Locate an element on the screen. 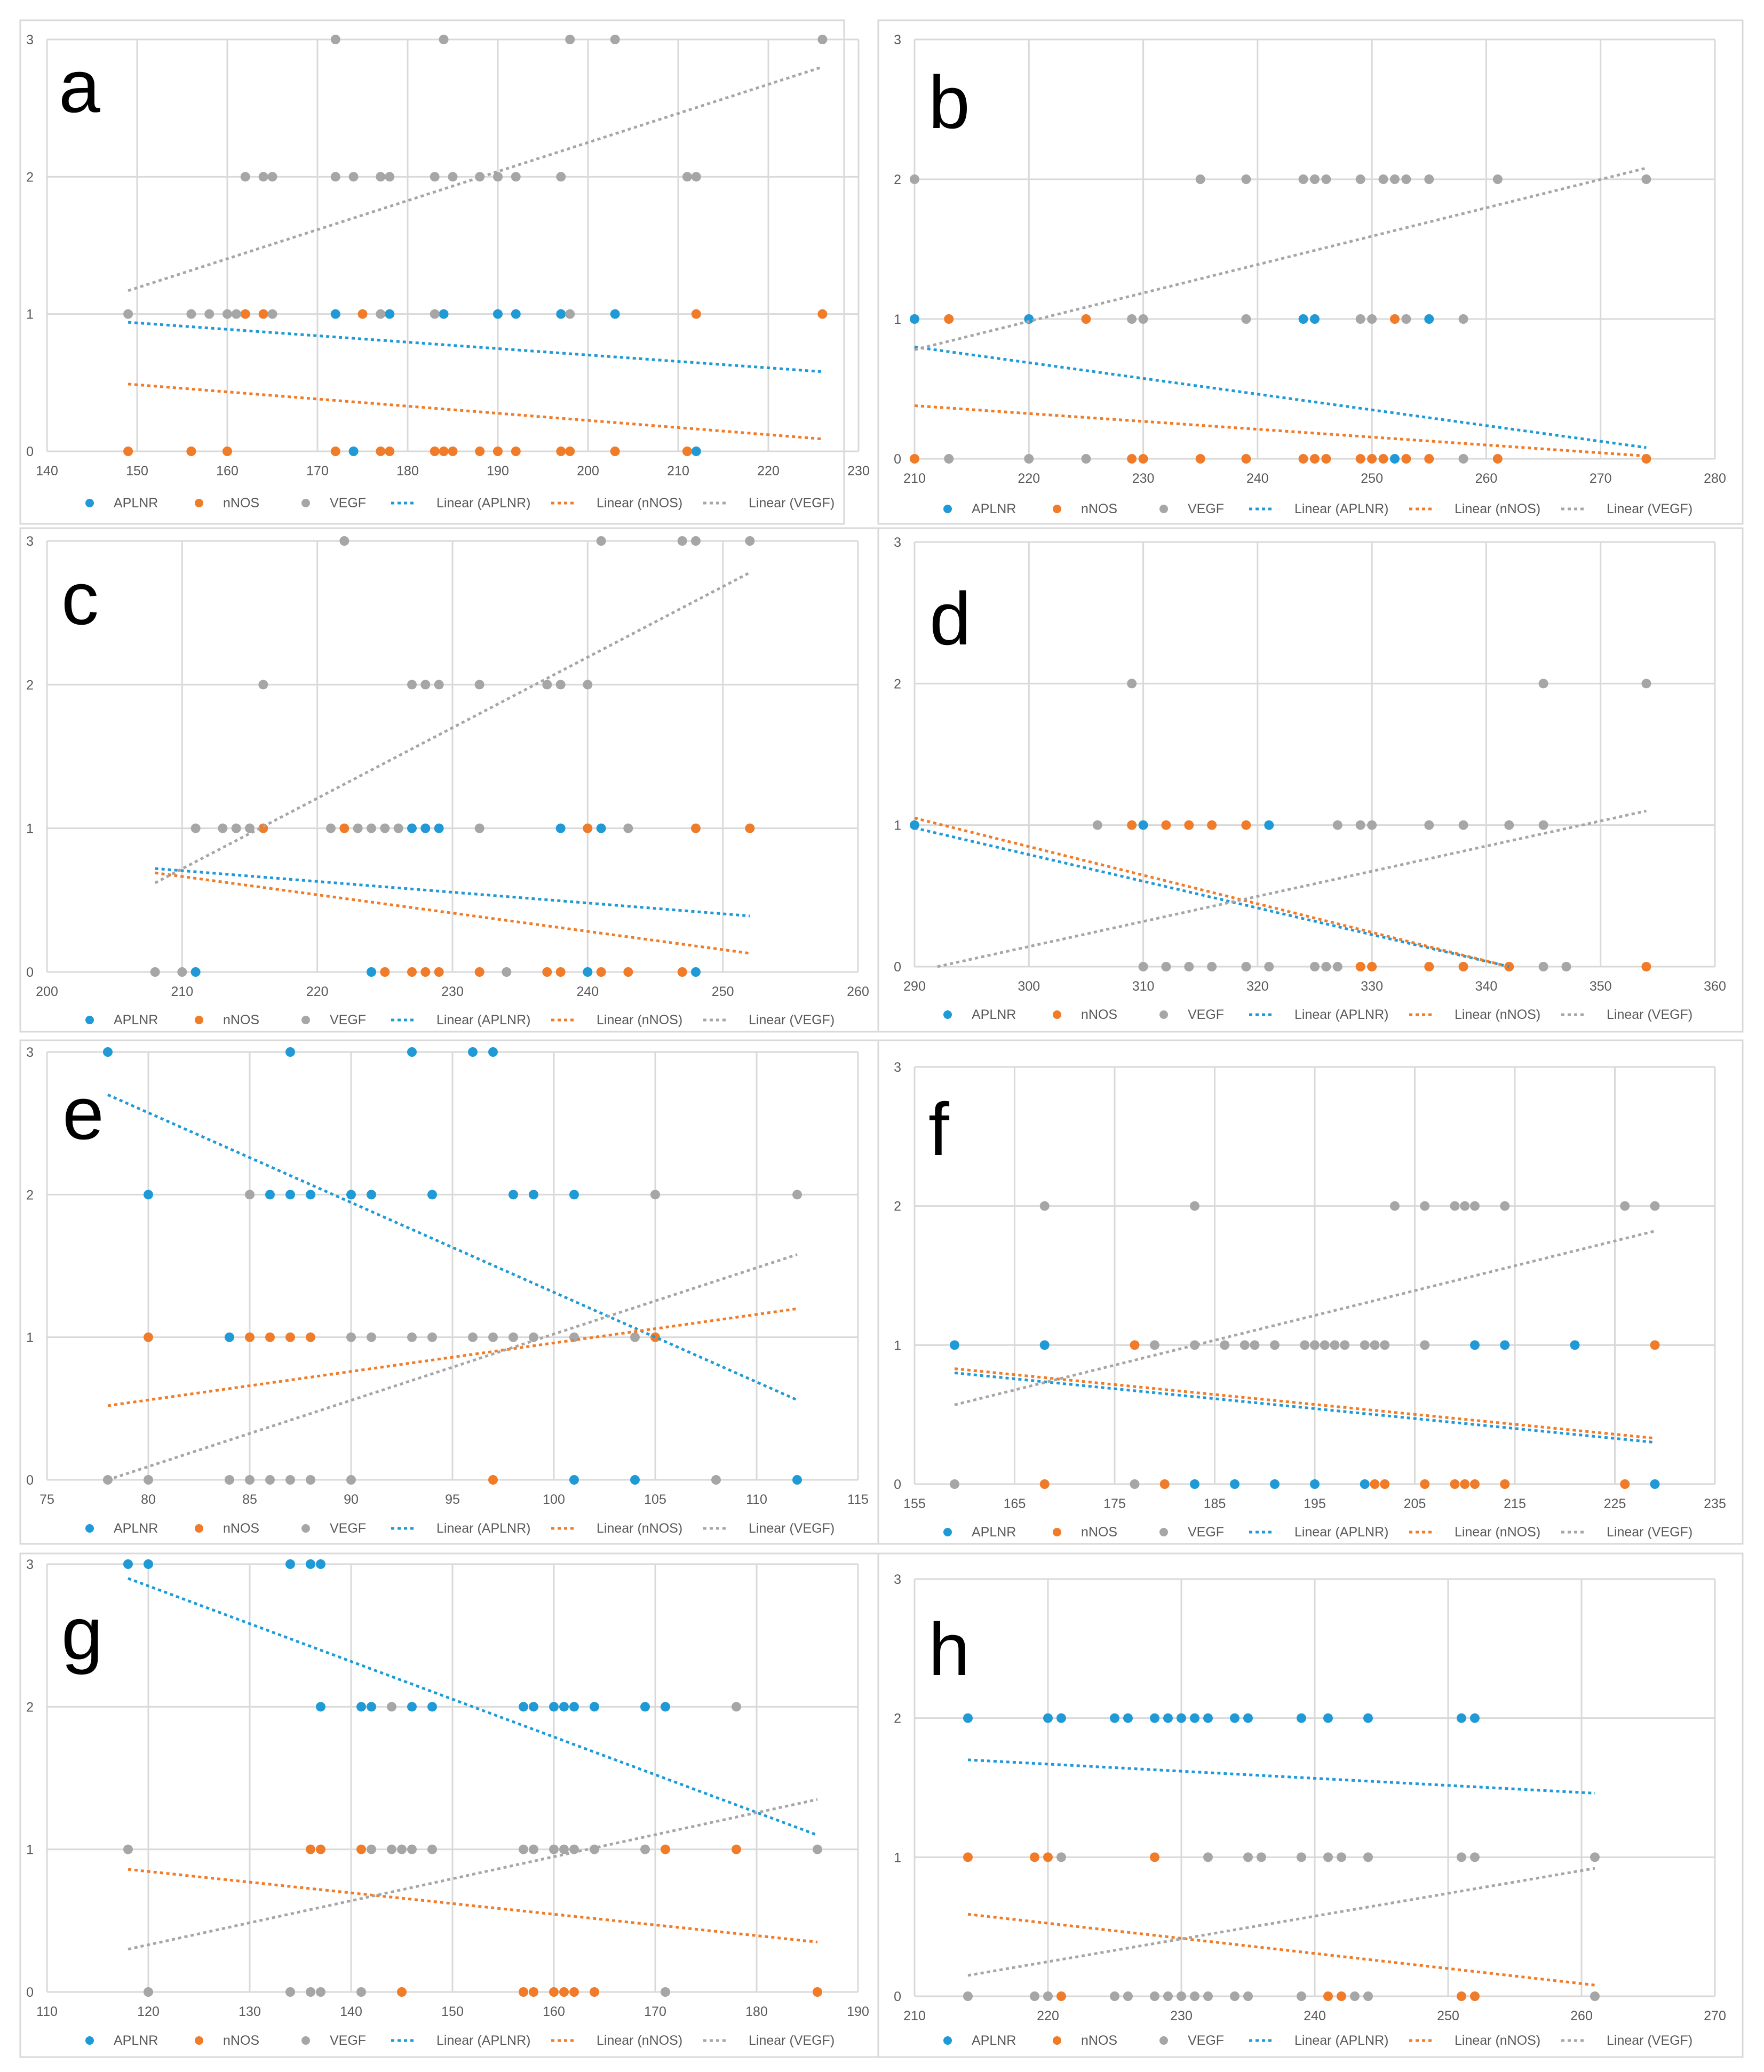 The width and height of the screenshot is (1764, 2072). x-tick-label: 320 is located at coordinates (1257, 986).